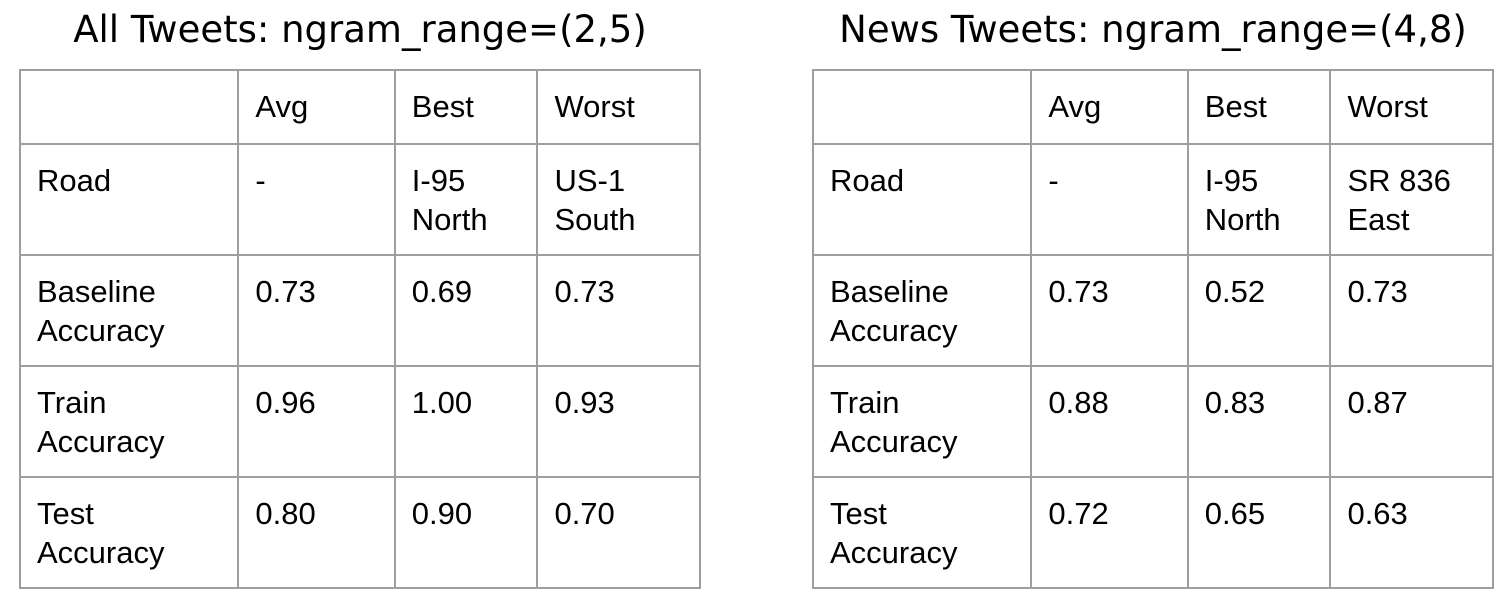  I want to click on table-cell: 0.83, so click(1259, 421).